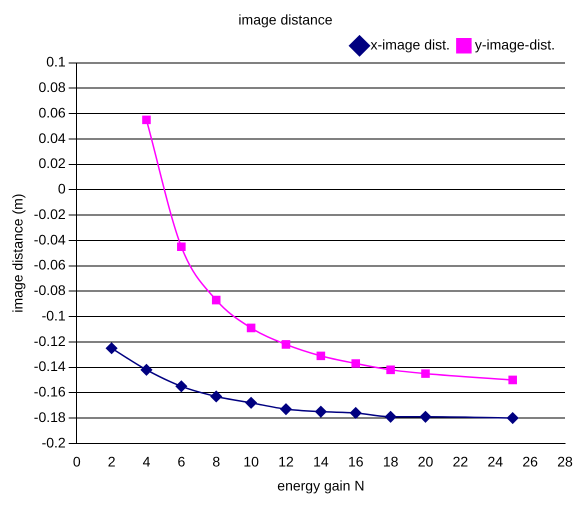  Describe the element at coordinates (76, 462) in the screenshot. I see `x-tick-label: 0` at that location.